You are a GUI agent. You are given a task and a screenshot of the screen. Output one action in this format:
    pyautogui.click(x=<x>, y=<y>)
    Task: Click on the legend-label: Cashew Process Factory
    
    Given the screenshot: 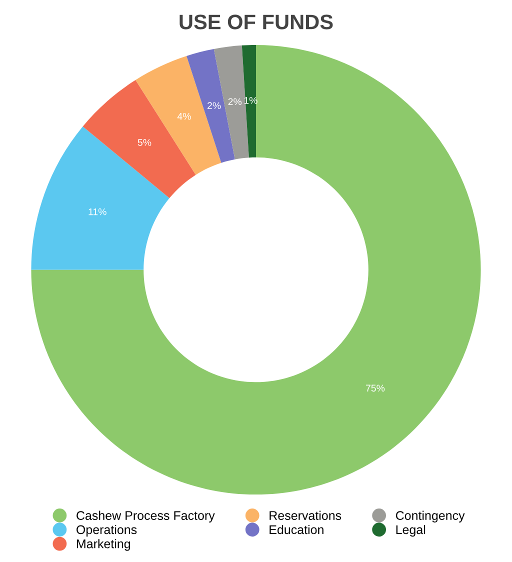 What is the action you would take?
    pyautogui.click(x=145, y=516)
    